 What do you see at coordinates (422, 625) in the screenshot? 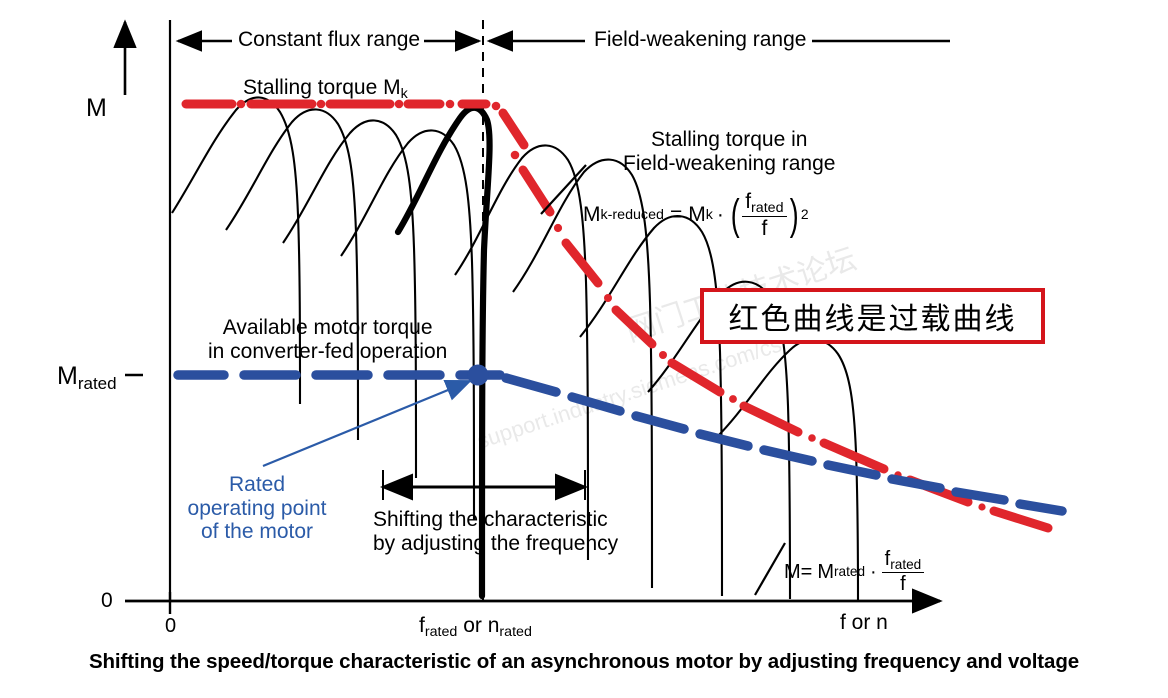
I see `f-rated-prefix: f` at bounding box center [422, 625].